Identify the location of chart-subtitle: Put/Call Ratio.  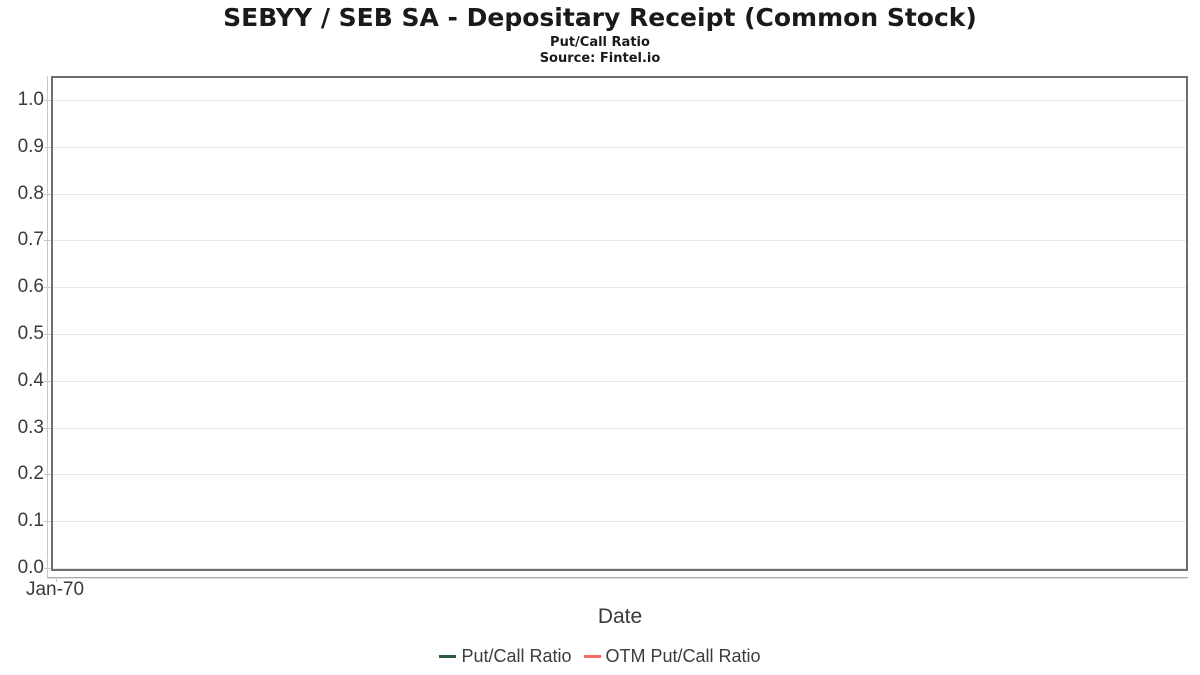
(600, 42).